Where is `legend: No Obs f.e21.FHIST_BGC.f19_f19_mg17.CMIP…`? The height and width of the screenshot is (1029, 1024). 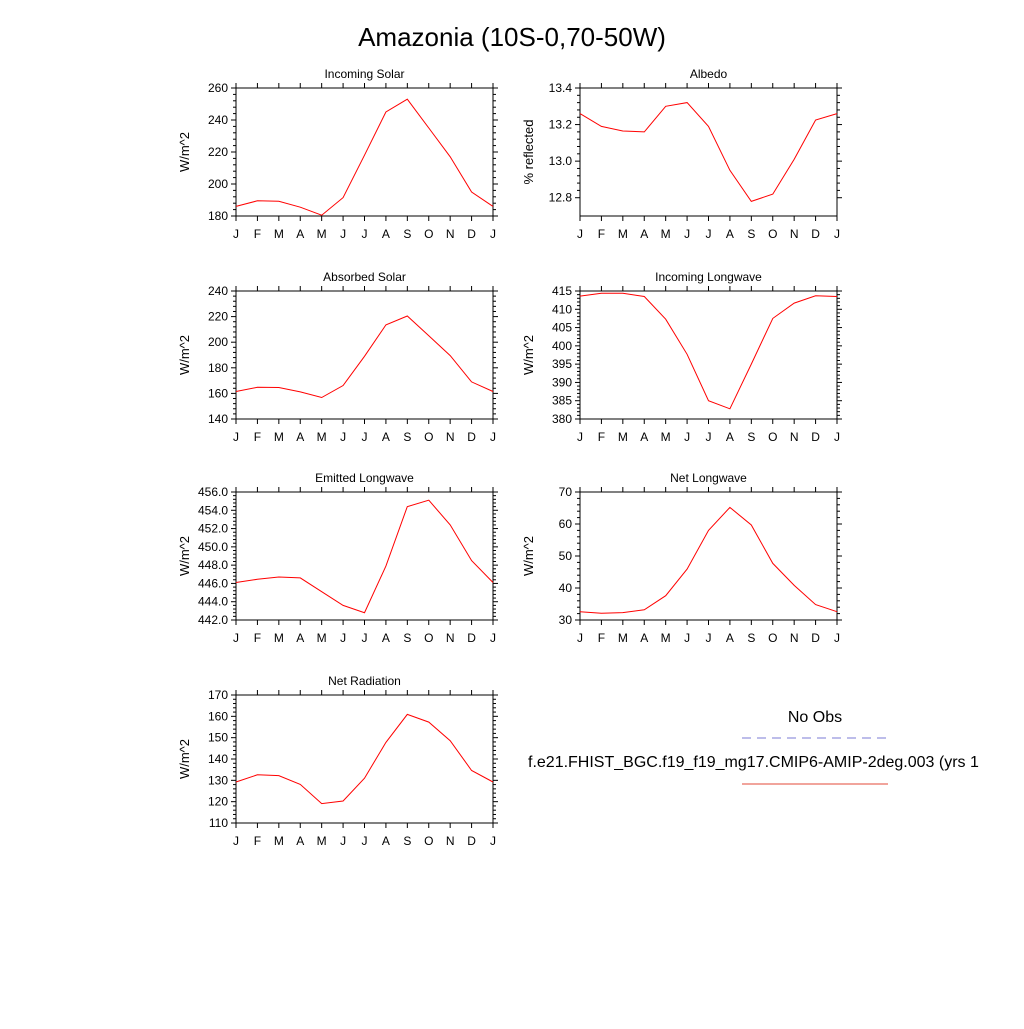
legend: No Obs f.e21.FHIST_BGC.f19_f19_mg17.CMIP… is located at coordinates (753, 747).